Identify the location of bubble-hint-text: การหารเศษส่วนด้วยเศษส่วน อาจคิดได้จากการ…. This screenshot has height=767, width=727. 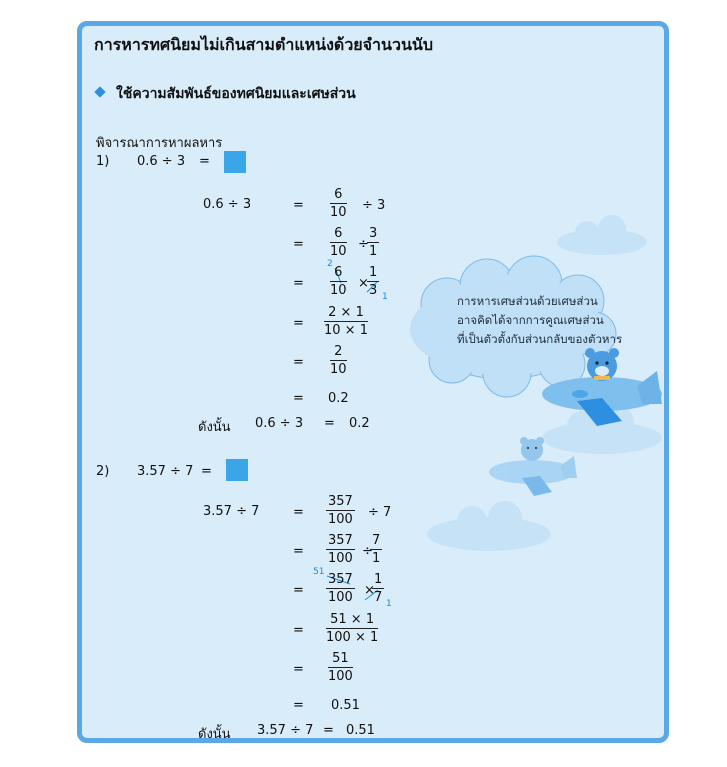
(539, 320).